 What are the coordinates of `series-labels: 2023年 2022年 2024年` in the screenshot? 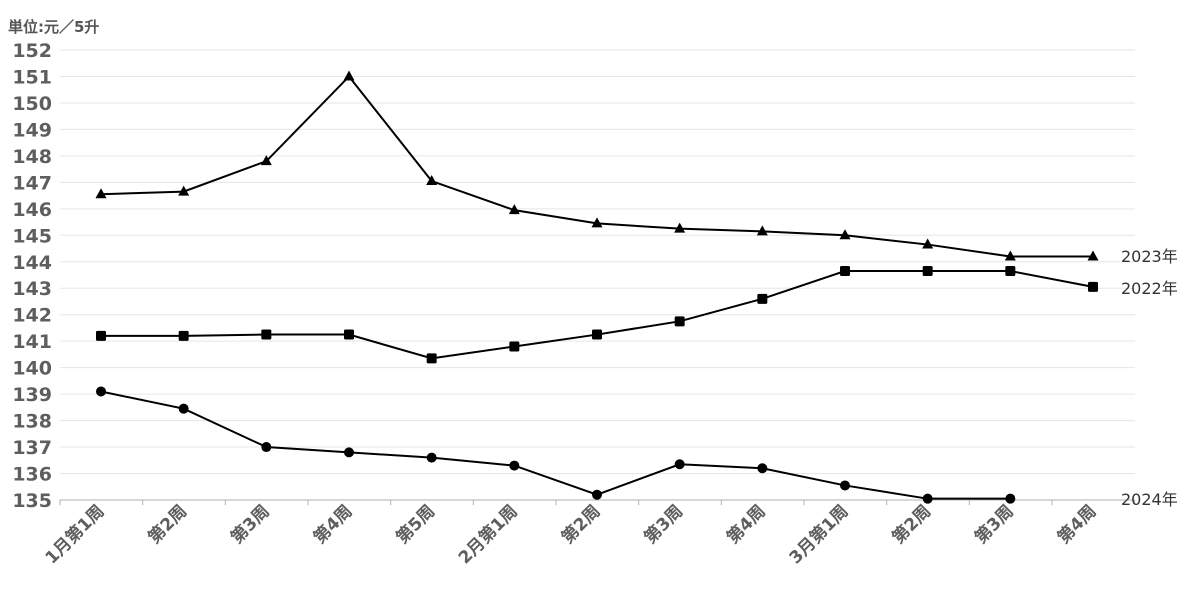 It's located at (1149, 378).